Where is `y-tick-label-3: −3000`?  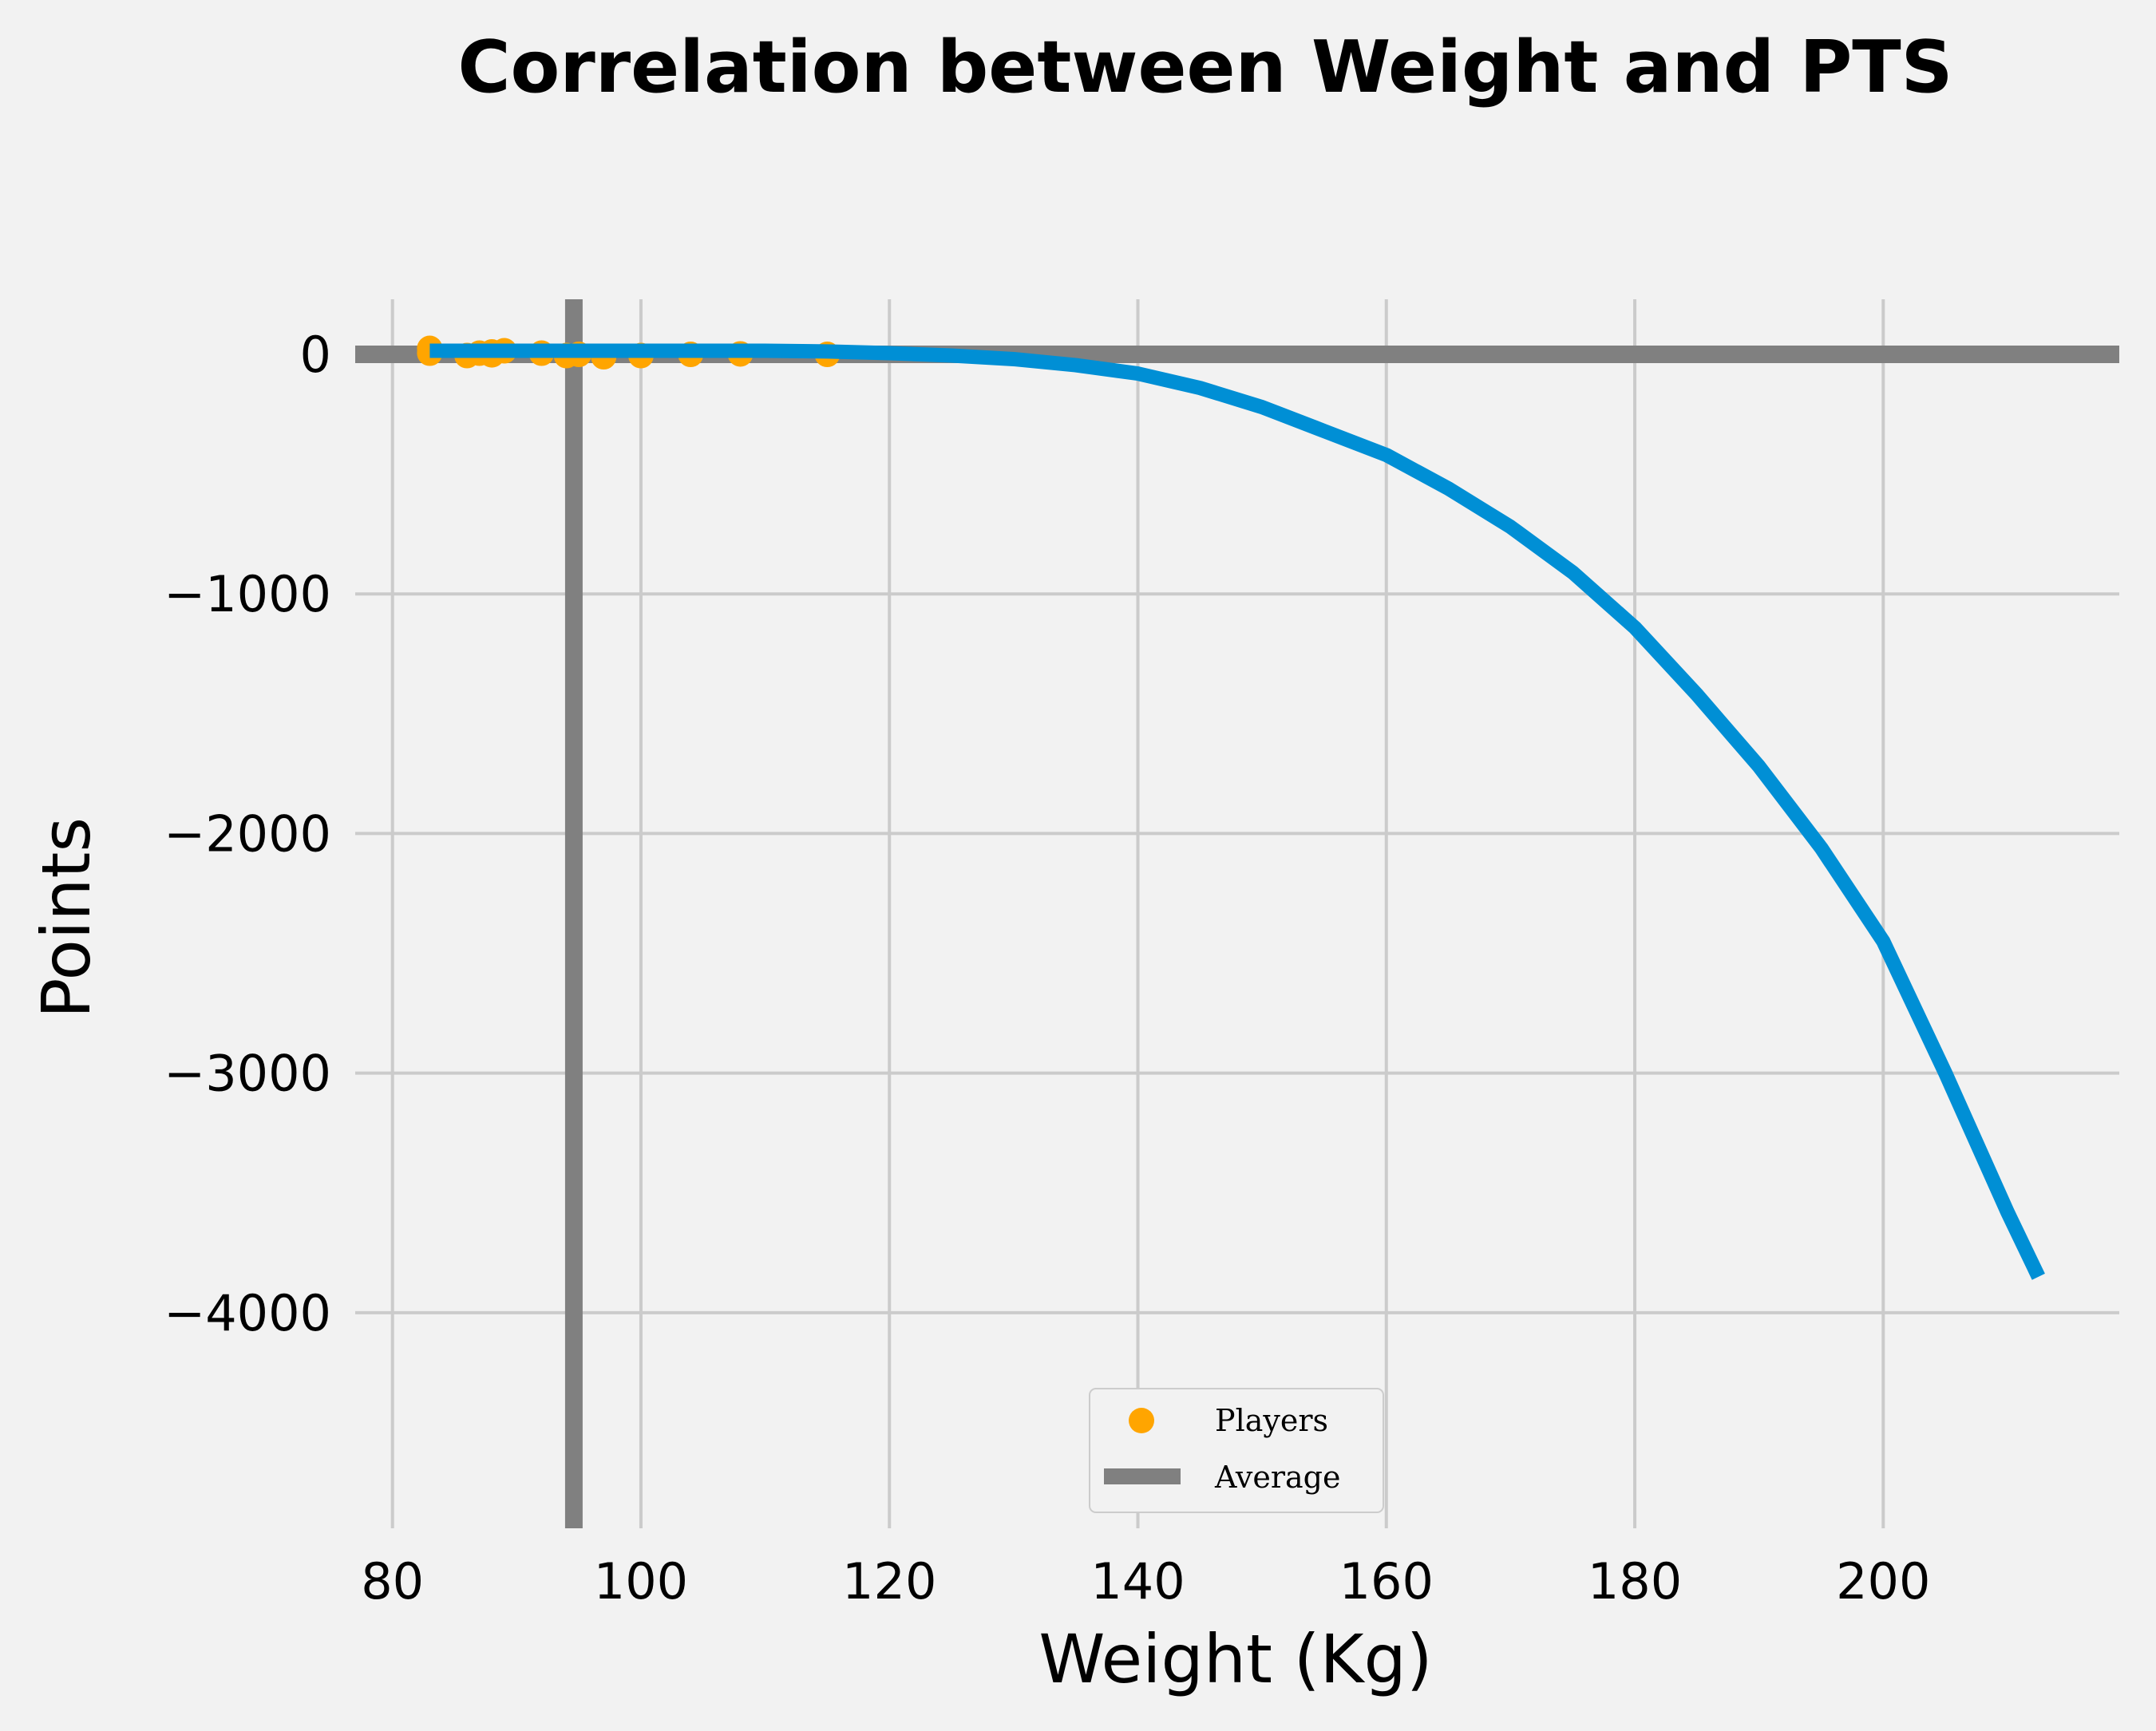 y-tick-label-3: −3000 is located at coordinates (248, 1074).